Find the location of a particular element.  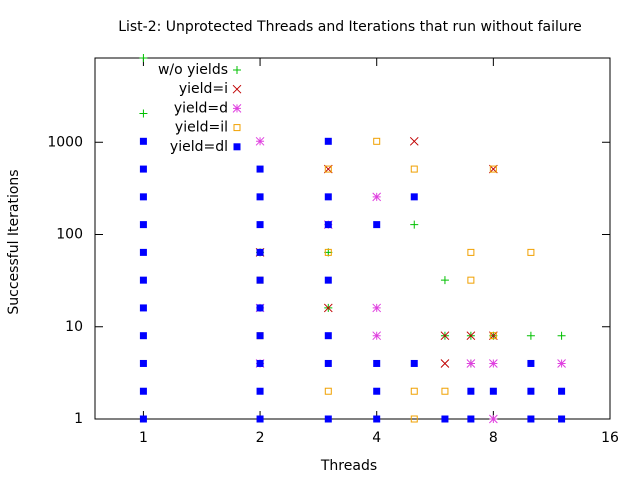

x-tick-label: 1 is located at coordinates (143, 438).